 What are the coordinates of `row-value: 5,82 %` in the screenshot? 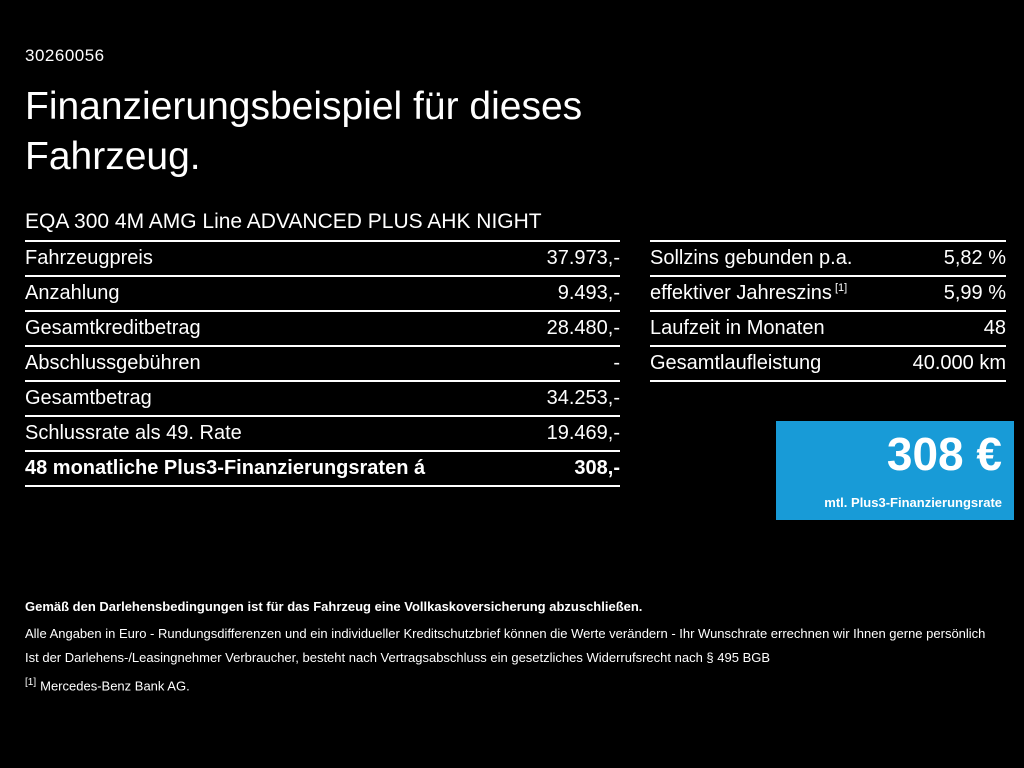 It's located at (974, 258).